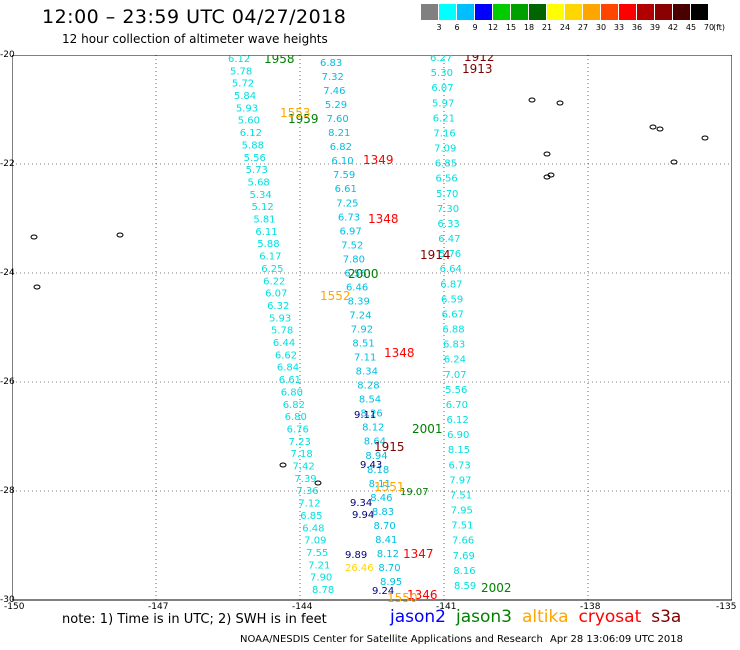  What do you see at coordinates (272, 269) in the screenshot?
I see `swh-value: 6.25` at bounding box center [272, 269].